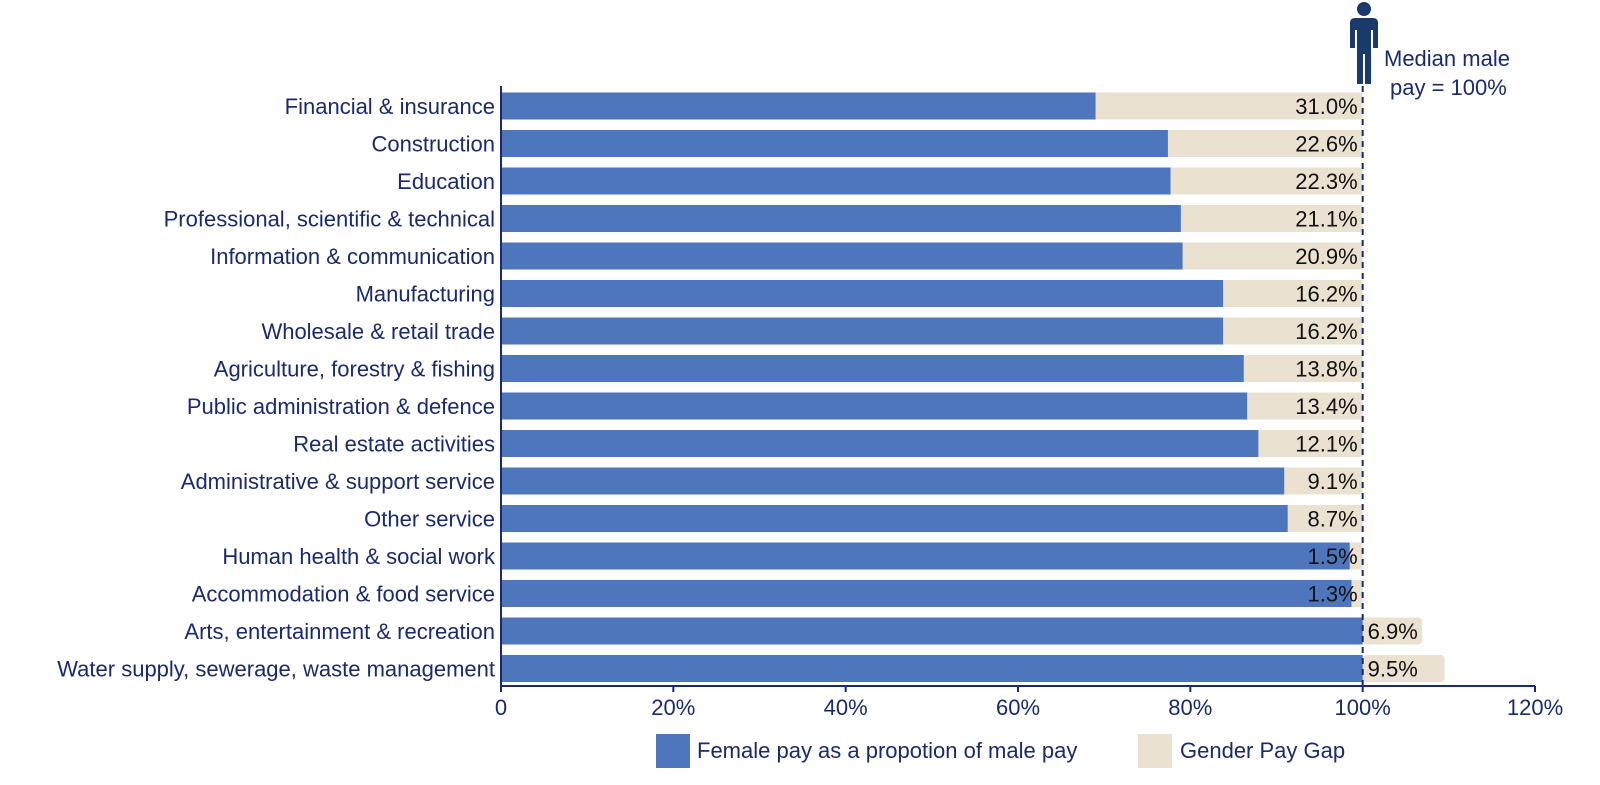 Image resolution: width=1600 pixels, height=785 pixels. I want to click on x-tick-label: 120%, so click(1535, 707).